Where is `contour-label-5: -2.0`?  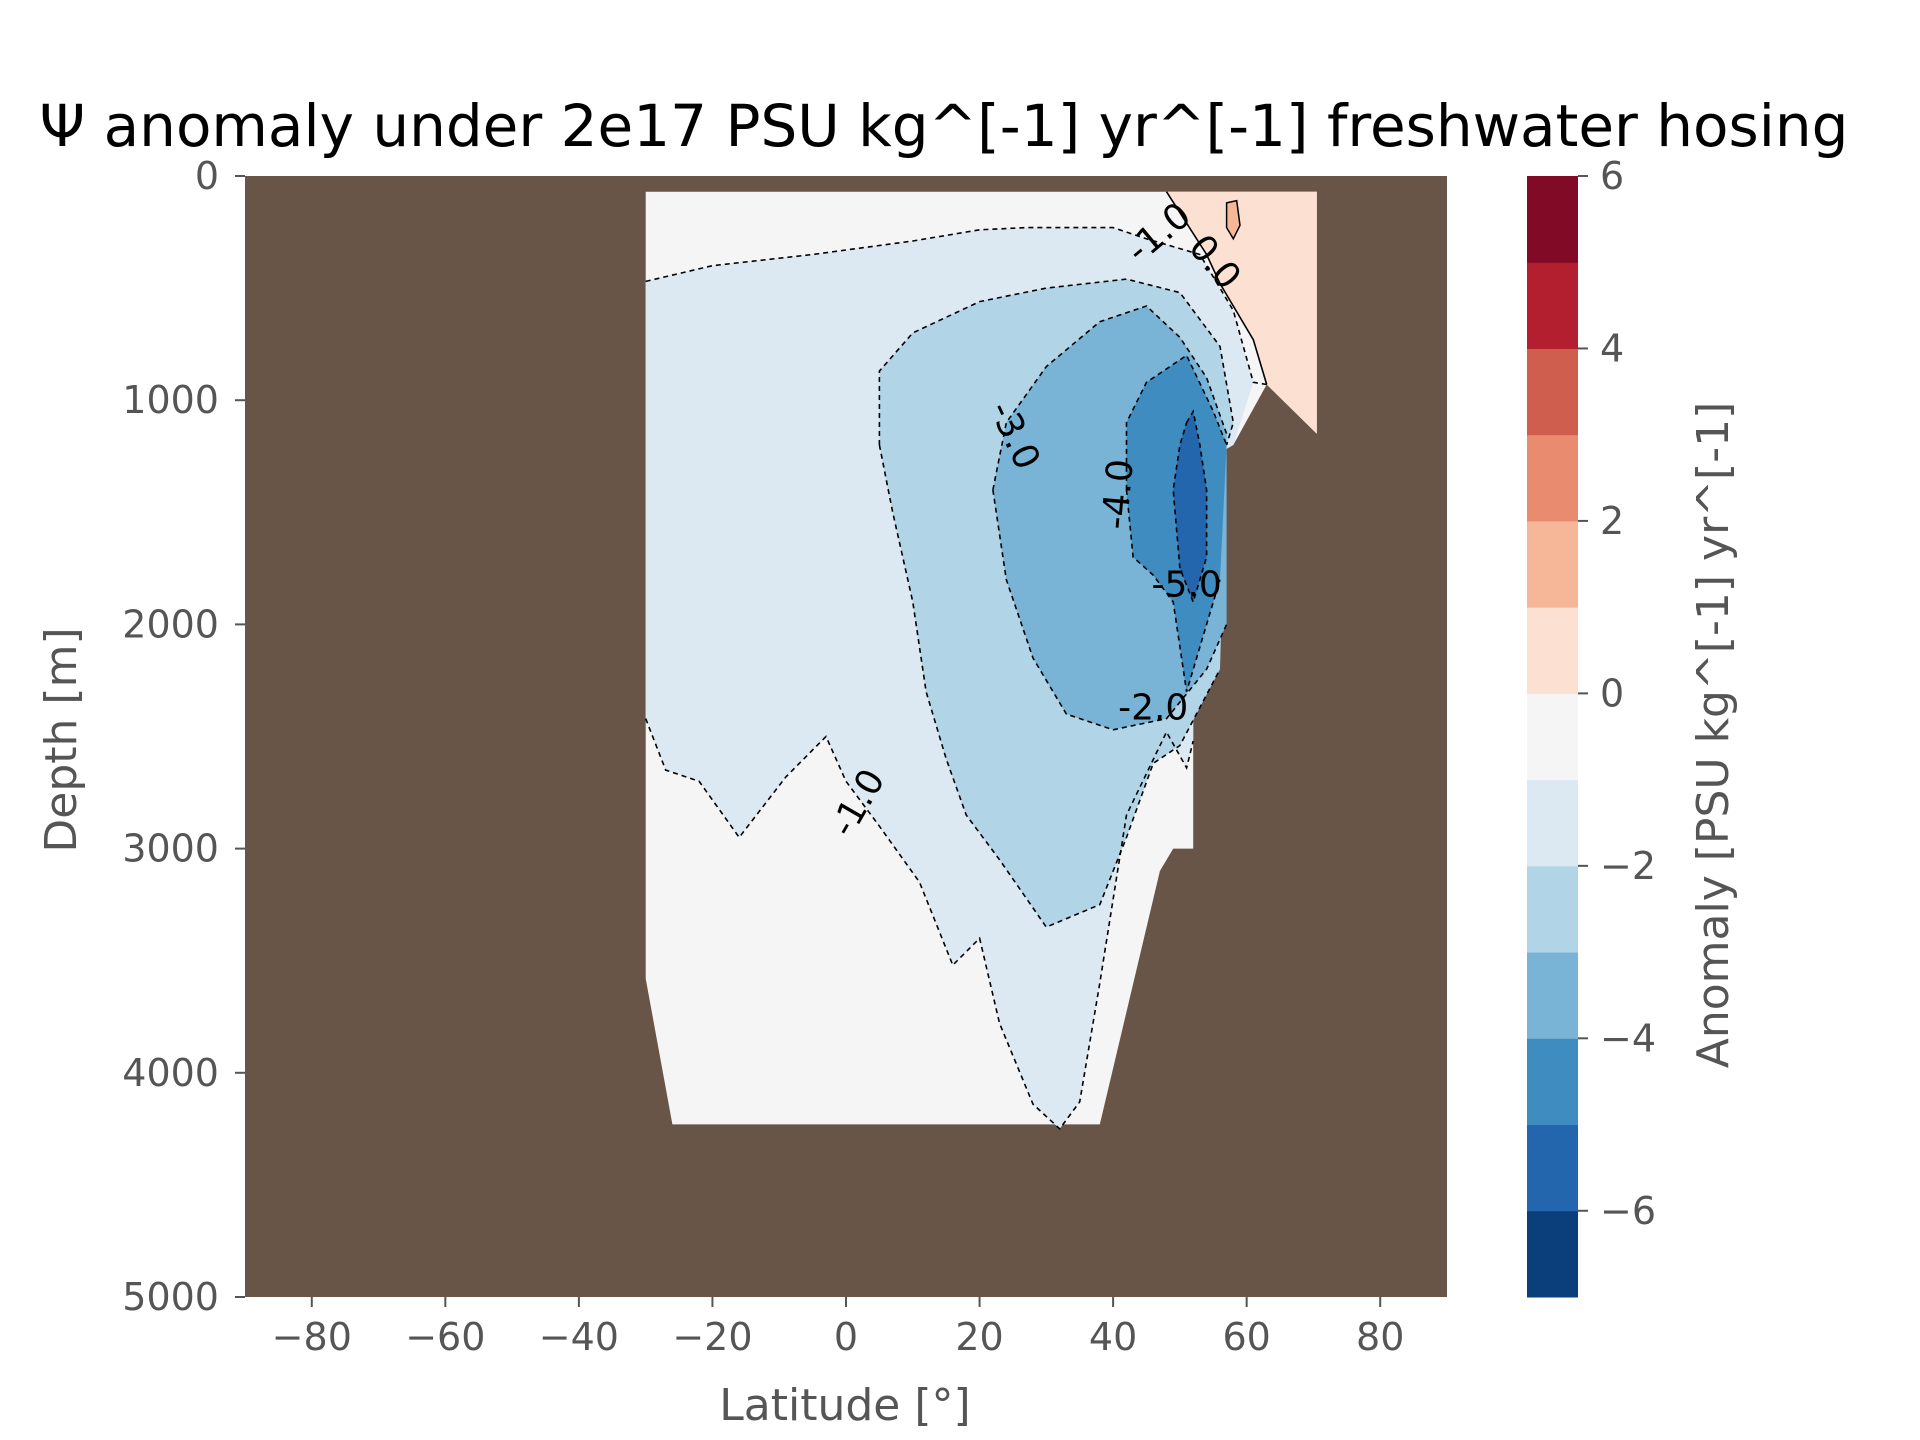
contour-label-5: -2.0 is located at coordinates (1153, 708).